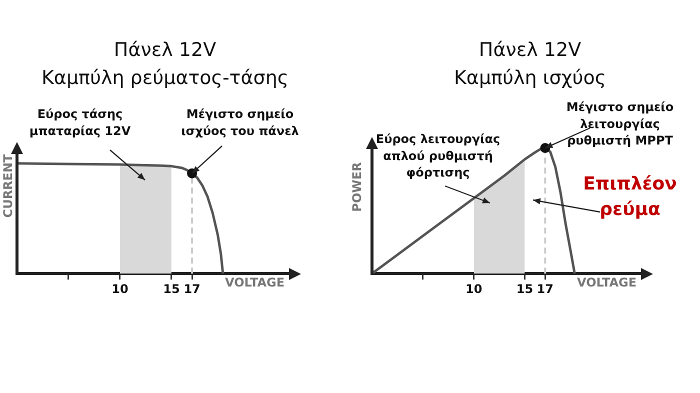 This screenshot has width=700, height=393. Describe the element at coordinates (8, 185) in the screenshot. I see `y-axis-title: CURRENT` at that location.